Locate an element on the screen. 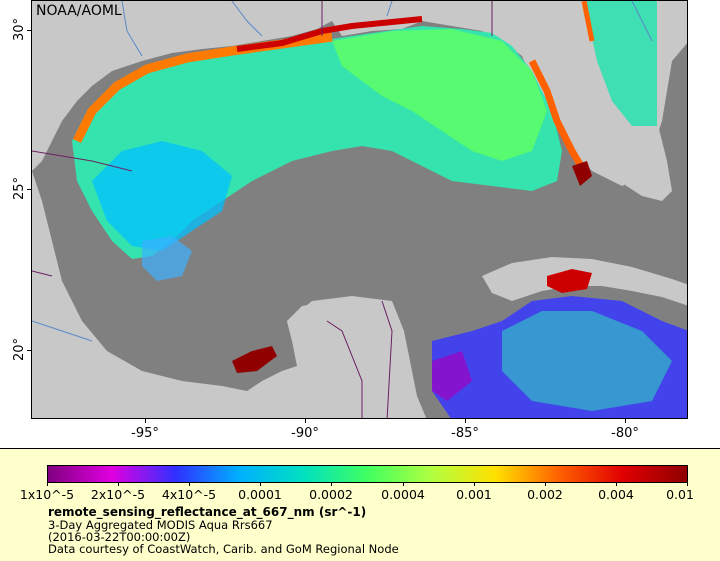  colorbar-label: 0.002 is located at coordinates (545, 494).